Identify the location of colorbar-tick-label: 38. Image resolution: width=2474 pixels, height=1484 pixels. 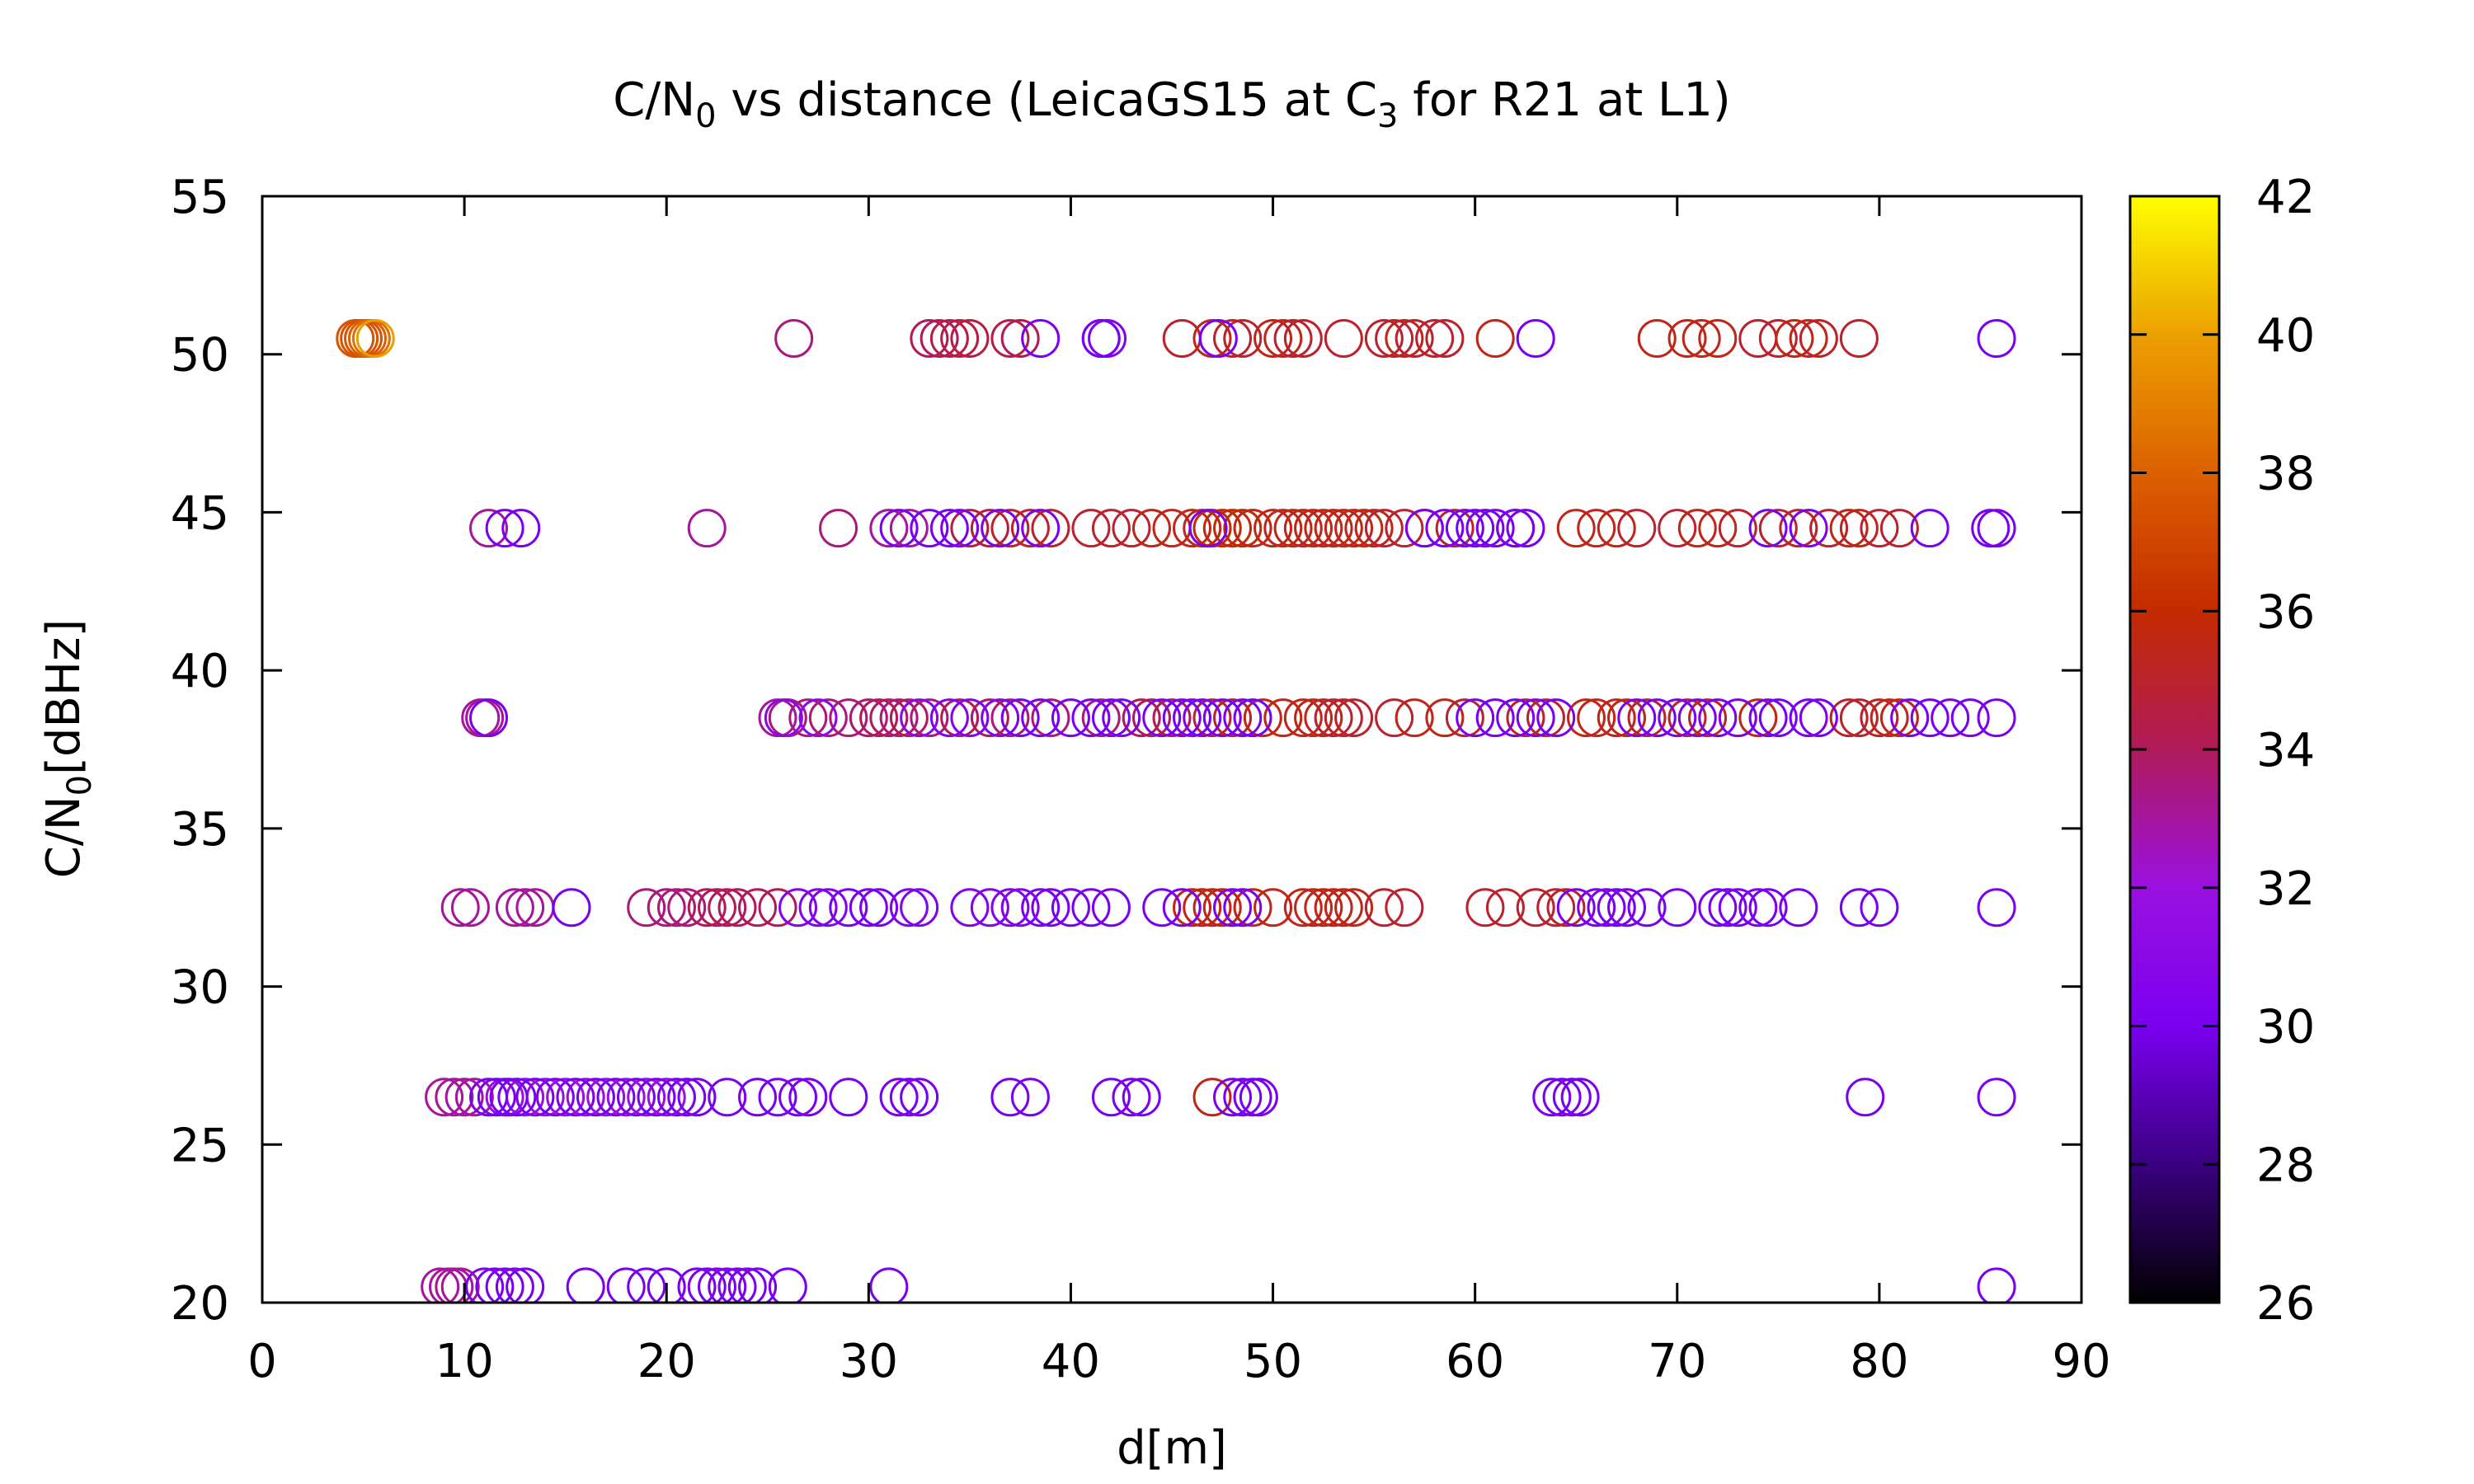
(2285, 474).